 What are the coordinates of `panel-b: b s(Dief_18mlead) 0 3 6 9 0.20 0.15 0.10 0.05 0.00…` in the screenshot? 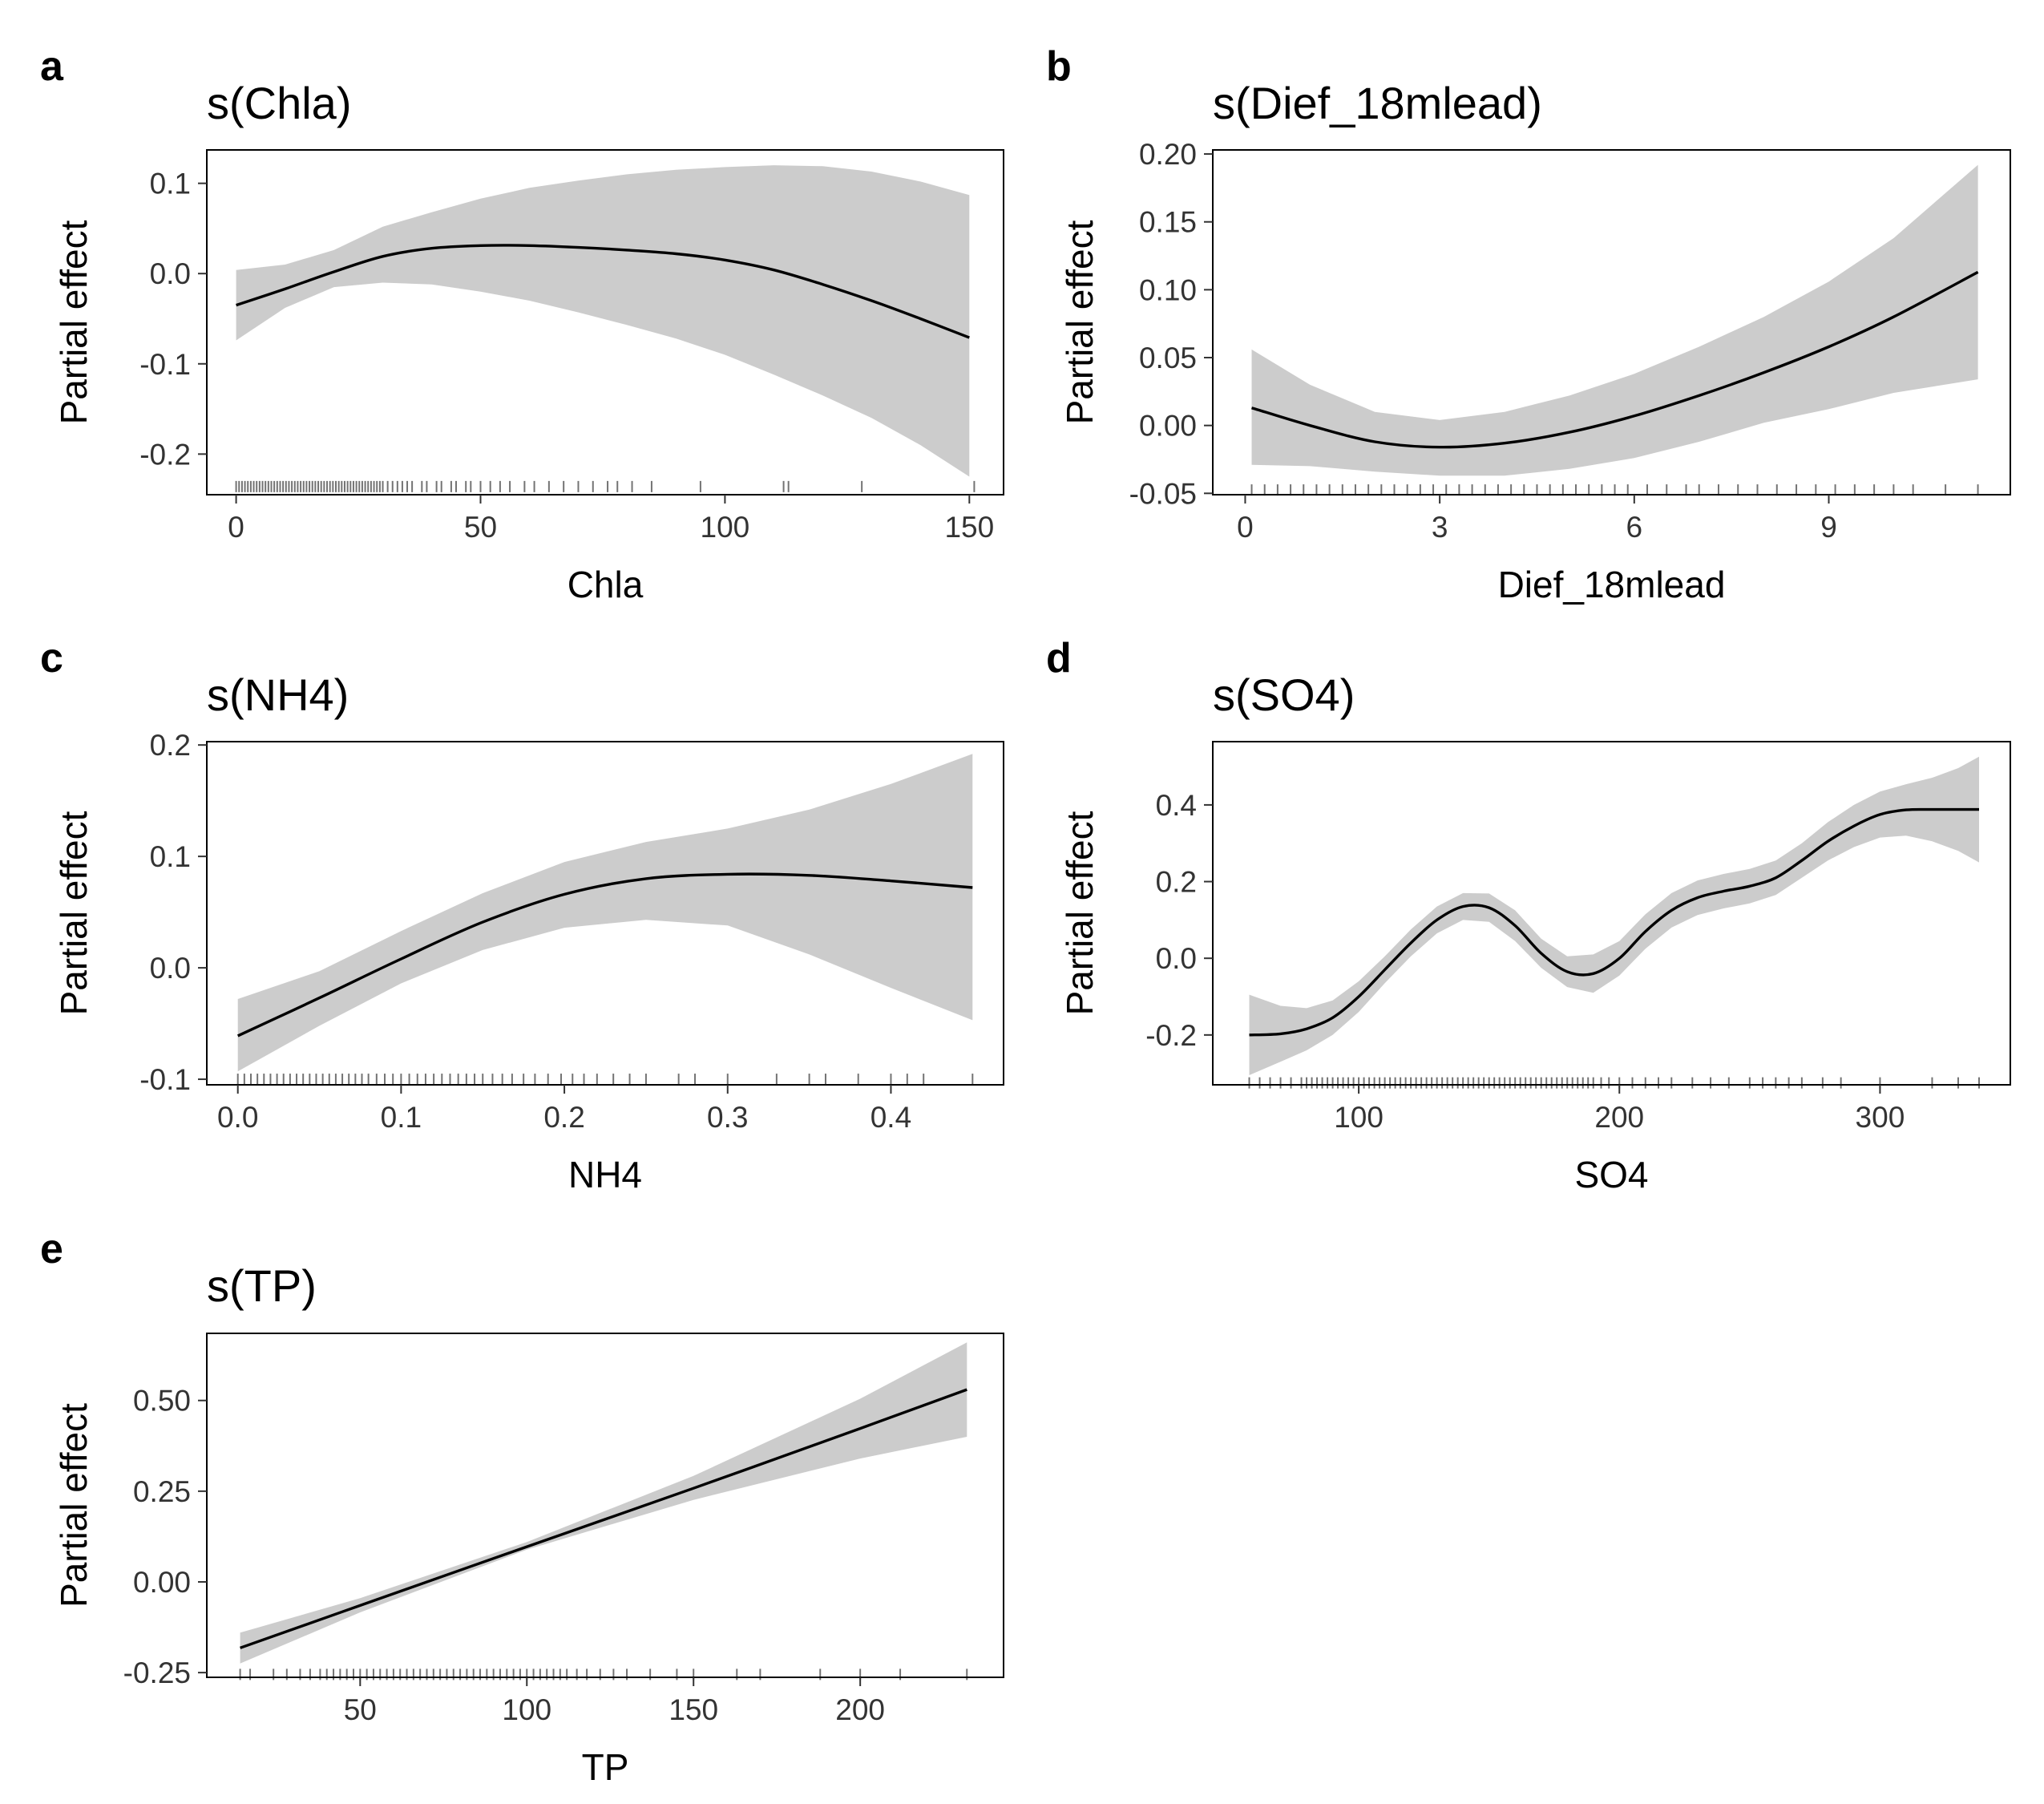 It's located at (1528, 324).